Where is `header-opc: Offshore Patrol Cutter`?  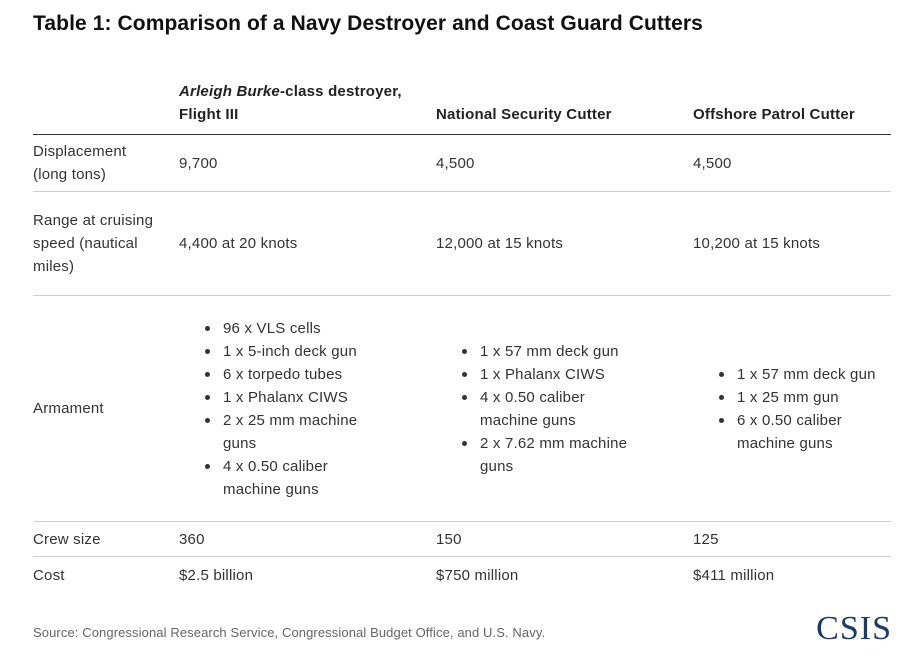 header-opc: Offshore Patrol Cutter is located at coordinates (792, 107).